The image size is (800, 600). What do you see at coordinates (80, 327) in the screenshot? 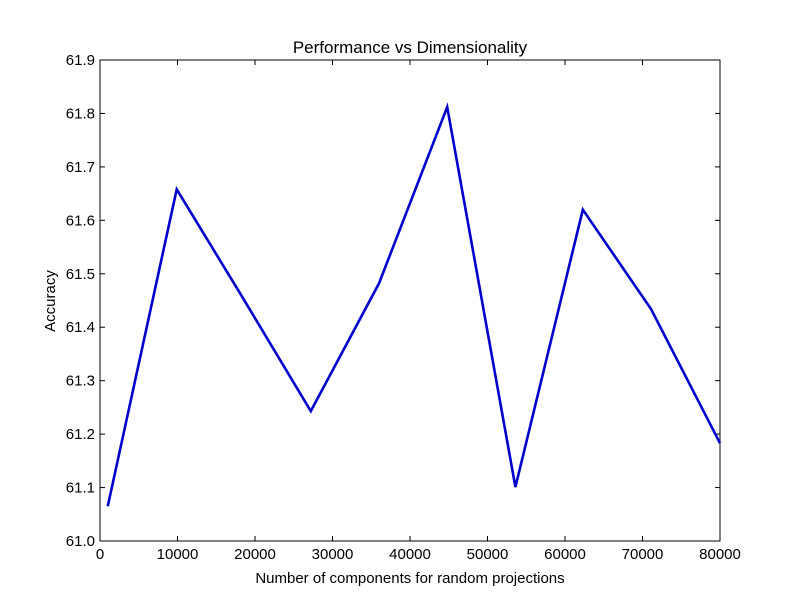
I see `y-tick-label: 61.4` at bounding box center [80, 327].